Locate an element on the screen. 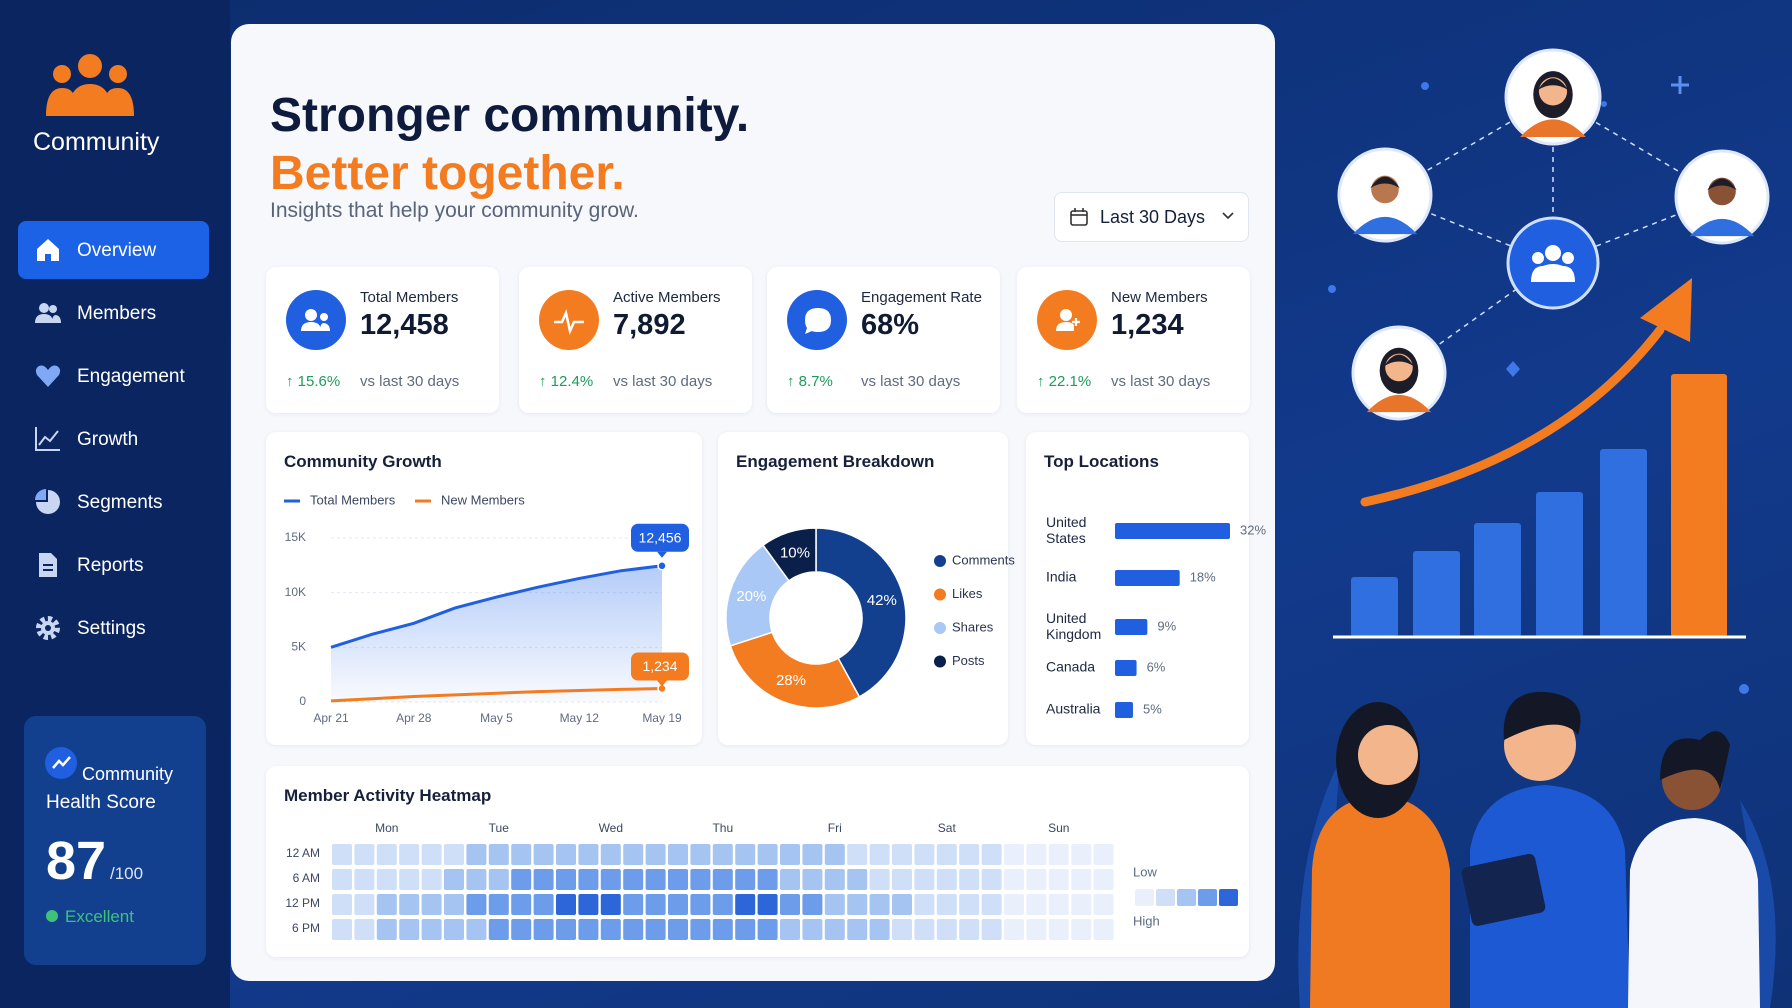  legend-swatch is located at coordinates (1207, 897).